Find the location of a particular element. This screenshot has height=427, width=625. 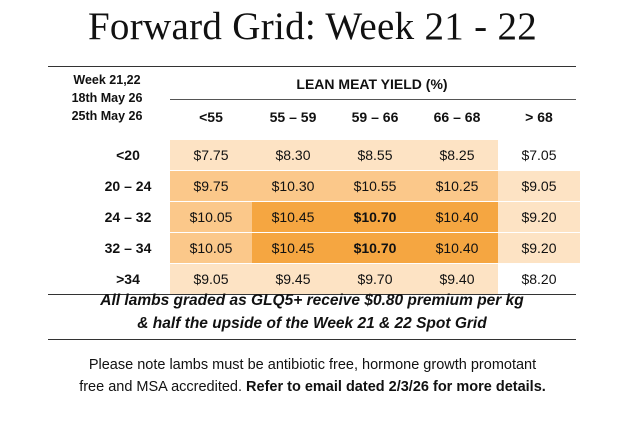

table-row: 20 – 24 $9.75 $10.30 $10.55 $10.25 $9.05 is located at coordinates (314, 185).